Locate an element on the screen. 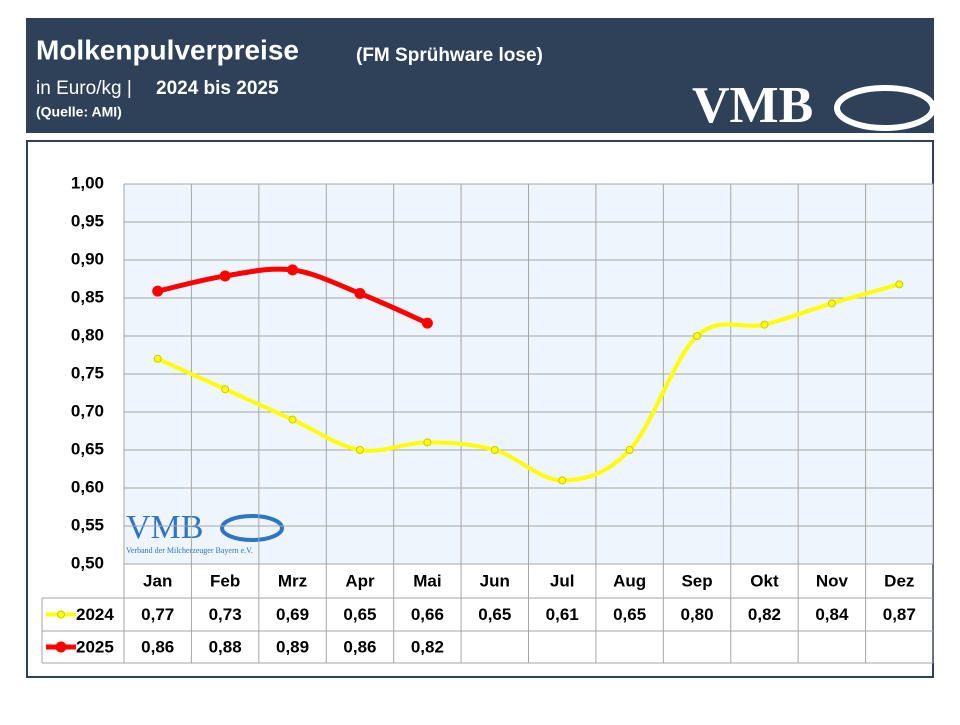 Image resolution: width=960 pixels, height=725 pixels. y-tick-label: 0,85 is located at coordinates (87, 296).